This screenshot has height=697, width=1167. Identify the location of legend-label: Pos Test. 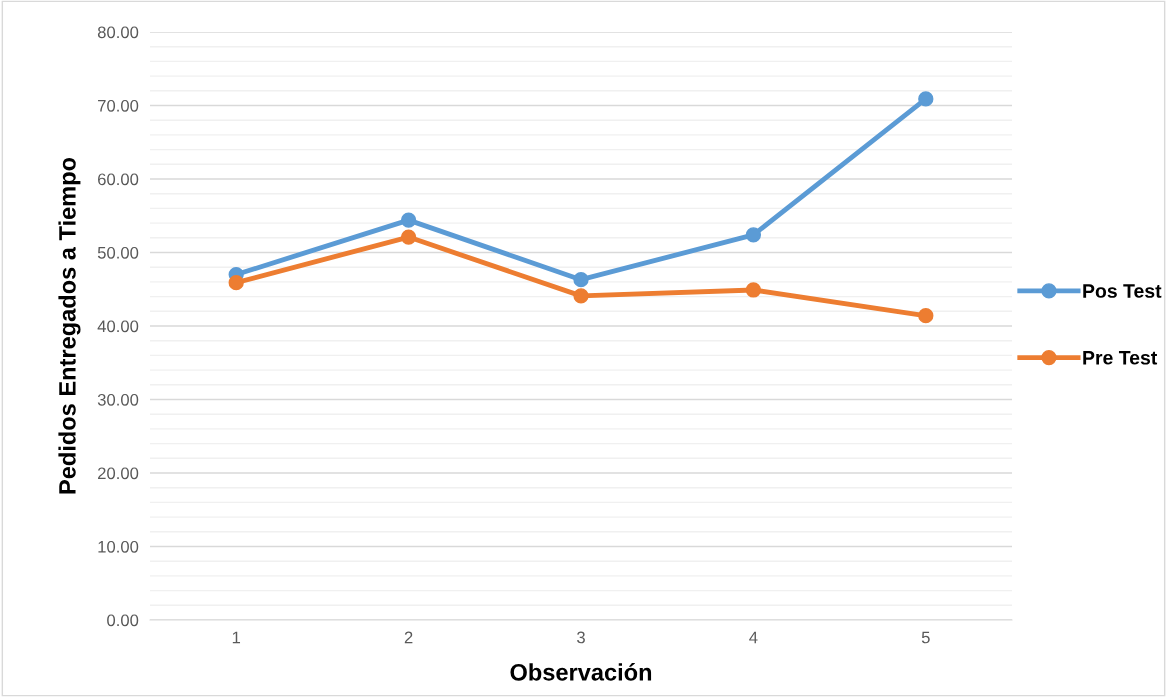
(1122, 291).